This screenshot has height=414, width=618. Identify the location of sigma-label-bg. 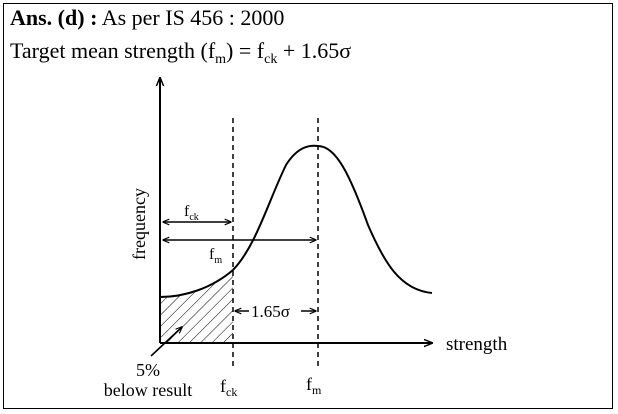
(275, 310).